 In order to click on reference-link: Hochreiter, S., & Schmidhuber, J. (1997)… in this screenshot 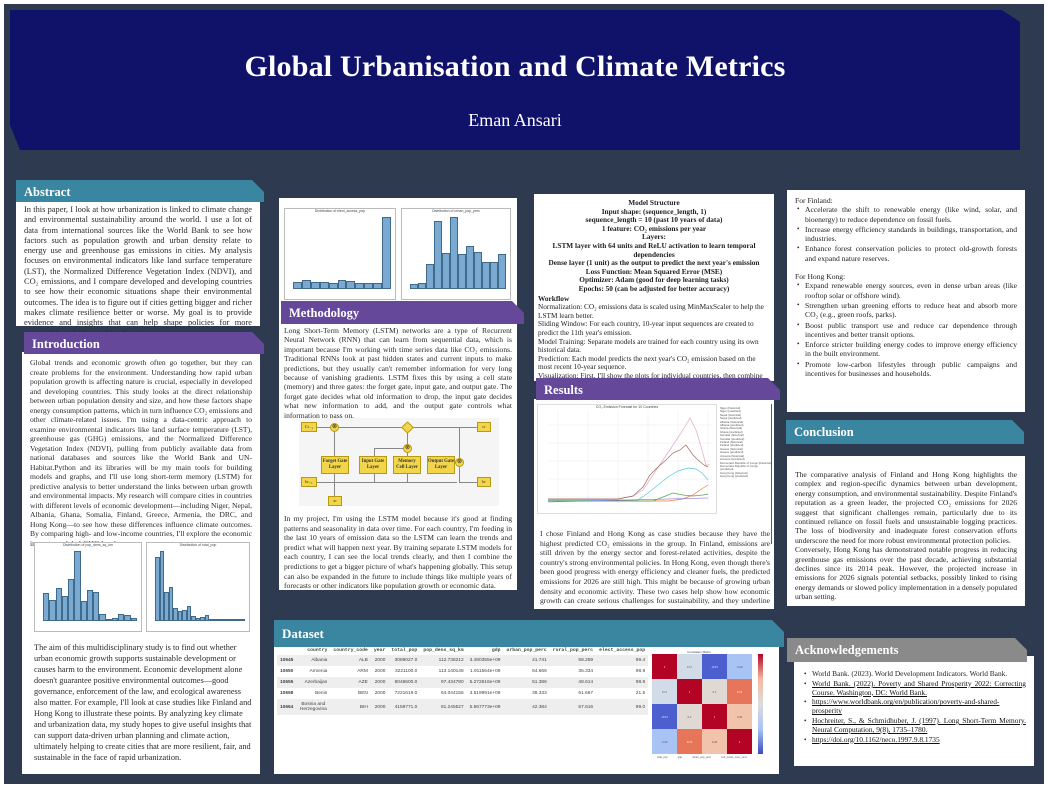, I will do `click(919, 724)`.